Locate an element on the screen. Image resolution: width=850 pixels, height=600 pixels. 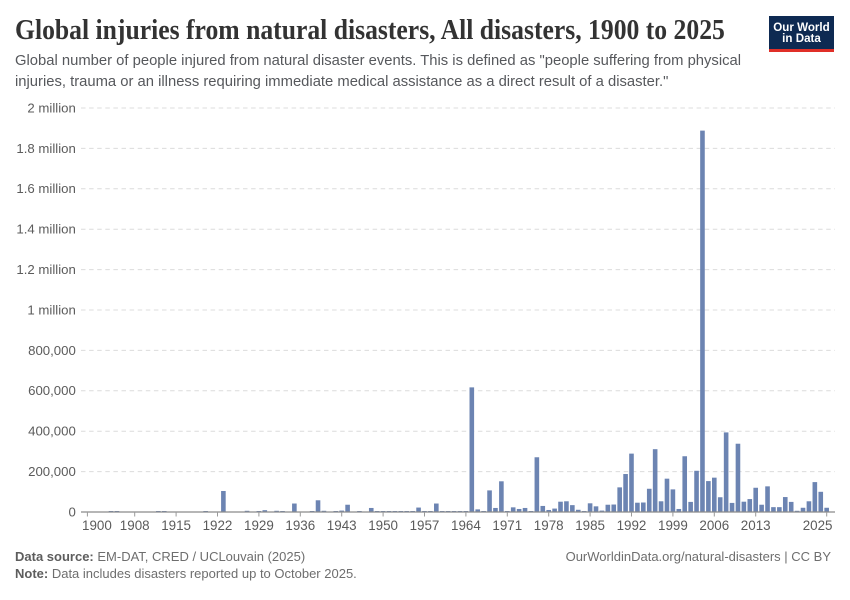
svg-text: 1.2 million is located at coordinates (45, 269).